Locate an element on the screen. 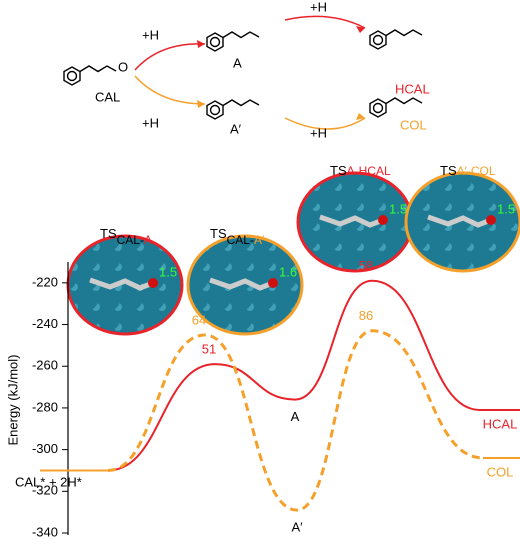 The image size is (520, 539). product-label: COL is located at coordinates (500, 471).